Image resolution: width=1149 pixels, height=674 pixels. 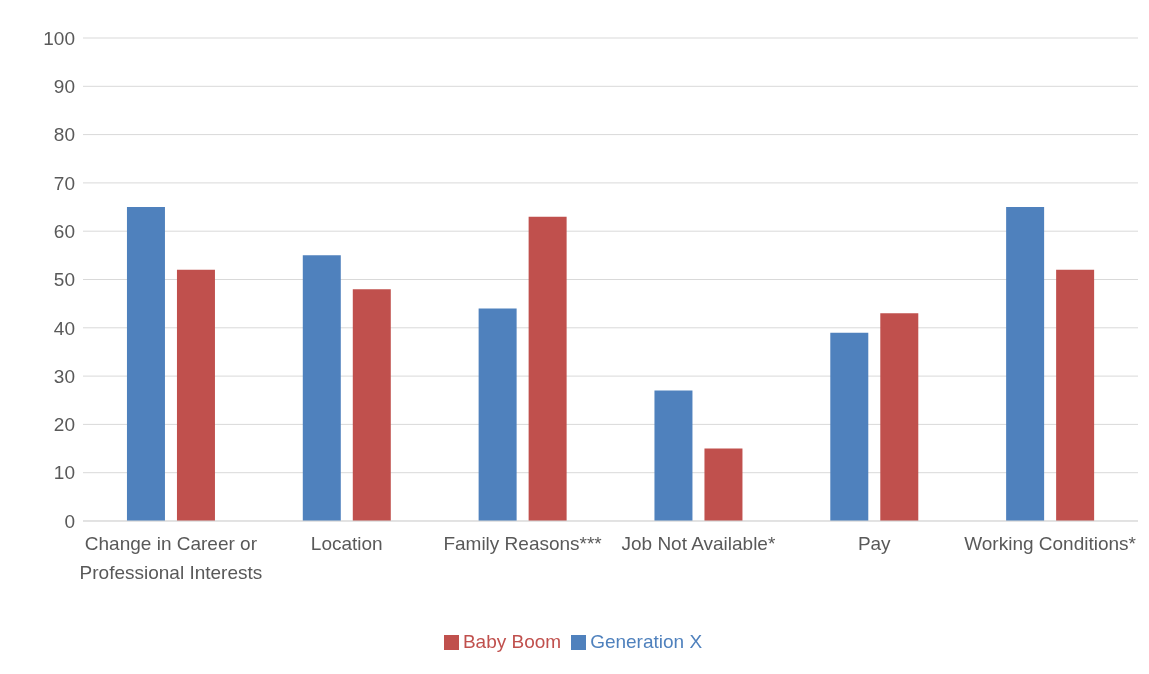 What do you see at coordinates (874, 544) in the screenshot?
I see `x-tick-label: Pay` at bounding box center [874, 544].